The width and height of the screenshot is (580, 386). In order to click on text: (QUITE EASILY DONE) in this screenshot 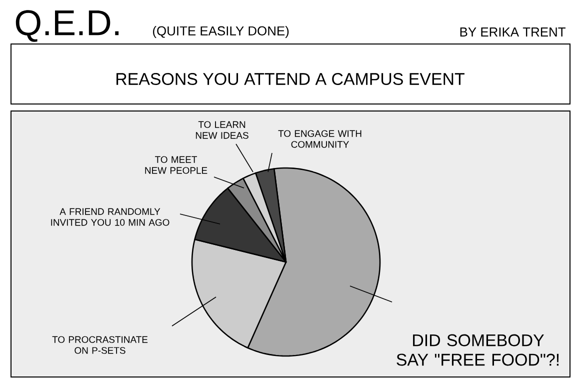, I will do `click(221, 32)`.